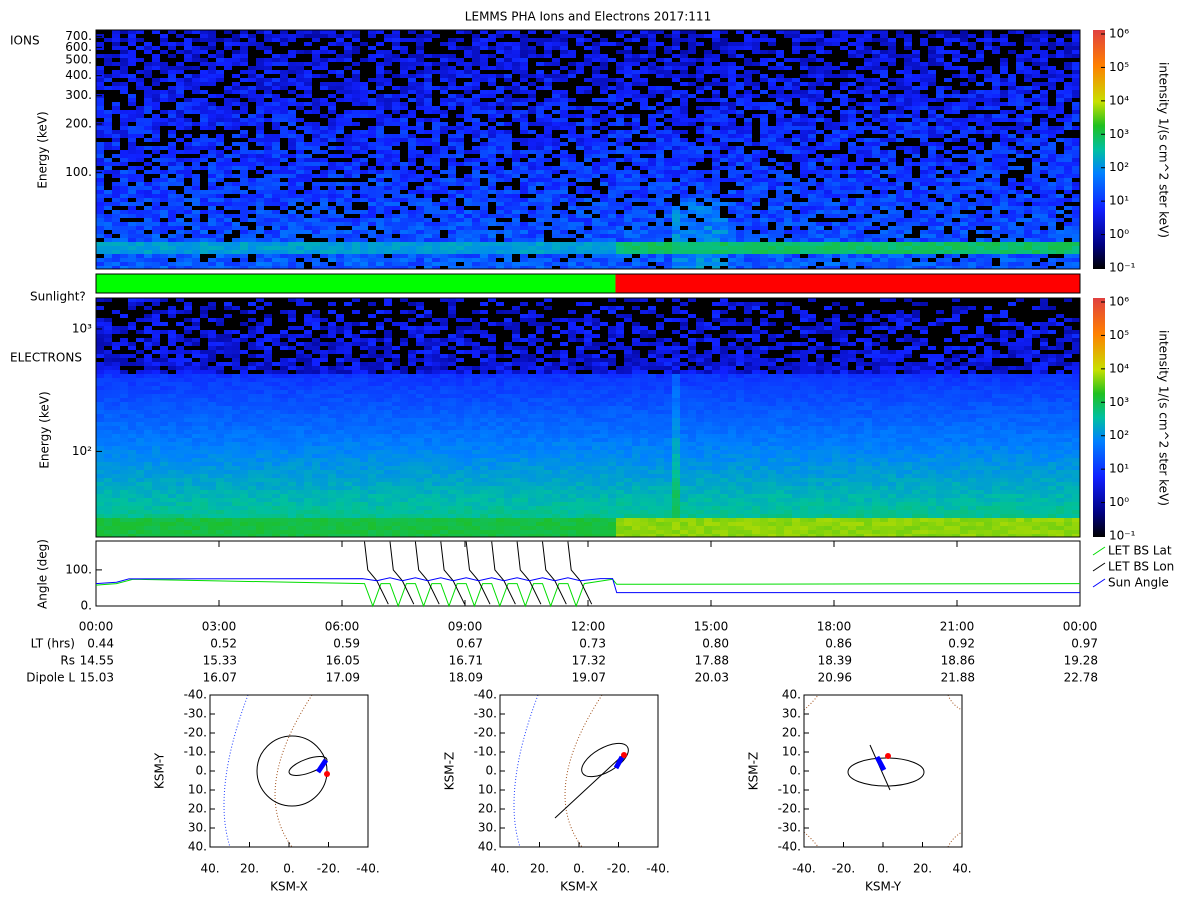 The height and width of the screenshot is (900, 1200). I want to click on colorbar, so click(1099, 417).